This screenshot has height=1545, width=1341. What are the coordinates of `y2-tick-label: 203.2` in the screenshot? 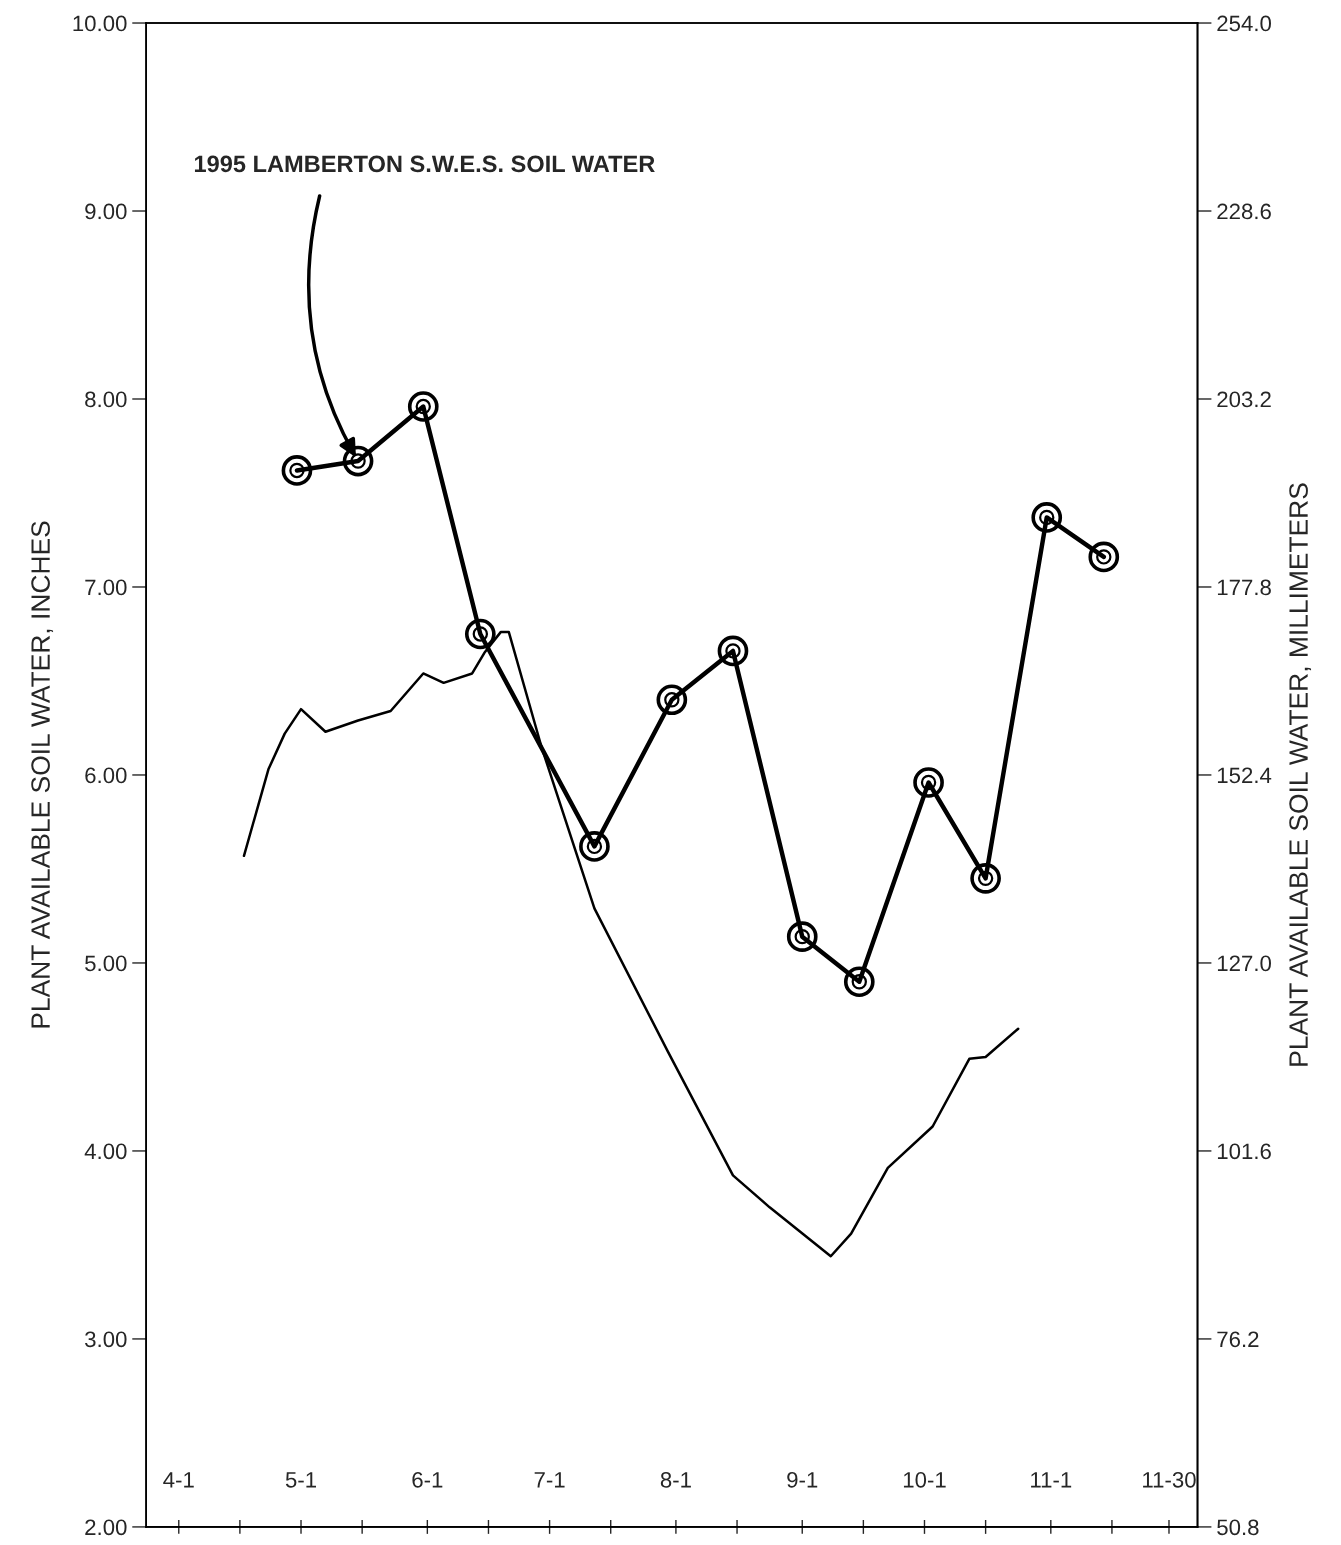 It's located at (1244, 399).